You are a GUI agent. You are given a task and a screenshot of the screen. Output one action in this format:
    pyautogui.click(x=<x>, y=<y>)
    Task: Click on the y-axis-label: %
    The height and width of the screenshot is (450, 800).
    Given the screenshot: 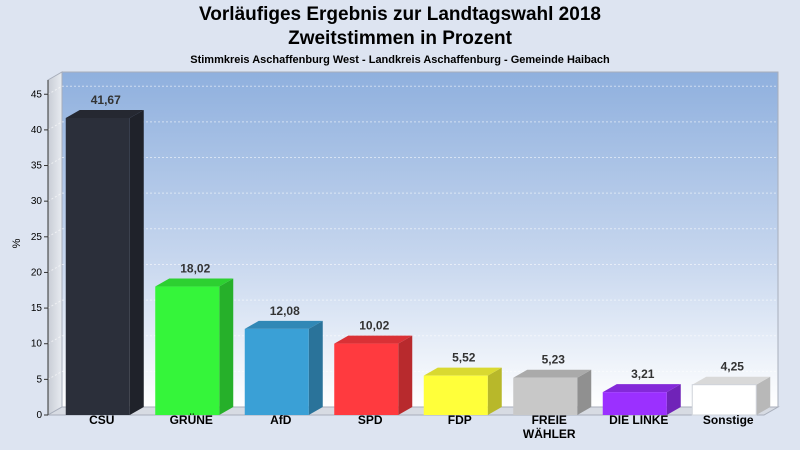 What is the action you would take?
    pyautogui.click(x=17, y=243)
    